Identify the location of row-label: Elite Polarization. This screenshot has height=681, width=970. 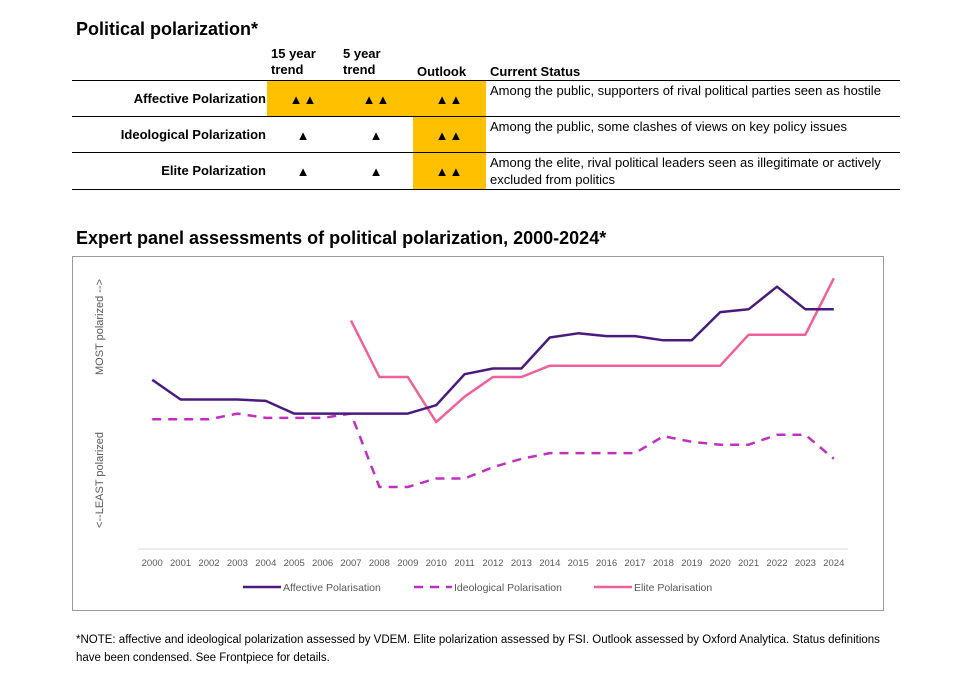
(213, 170).